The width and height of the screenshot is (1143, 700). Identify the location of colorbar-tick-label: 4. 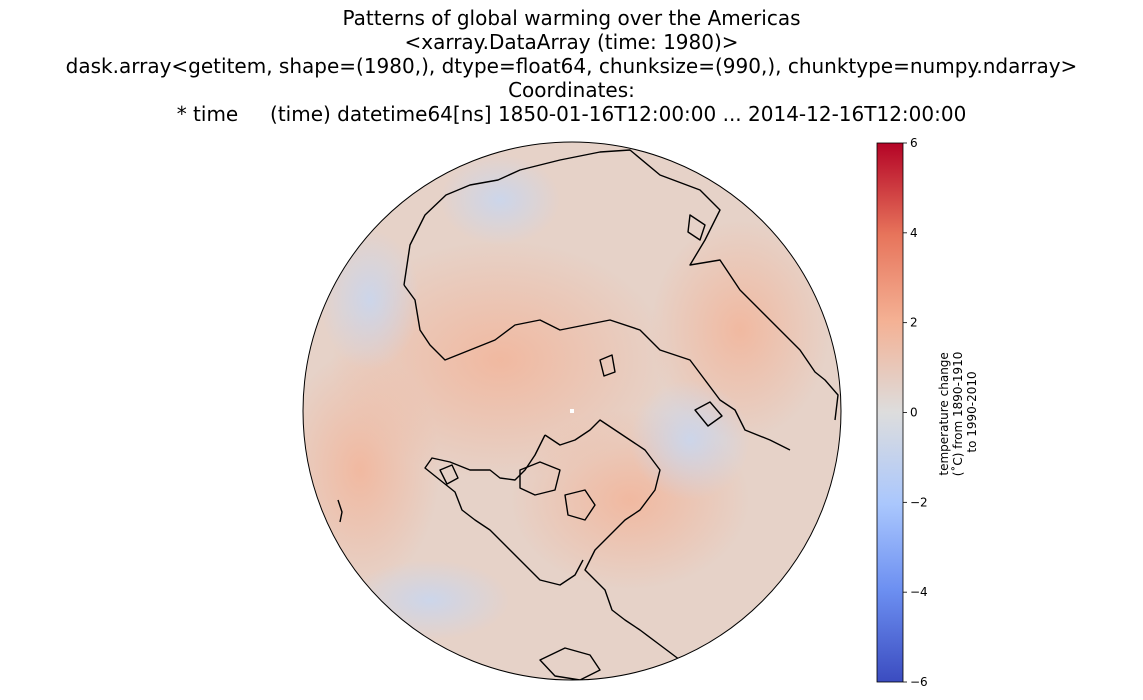
(914, 233).